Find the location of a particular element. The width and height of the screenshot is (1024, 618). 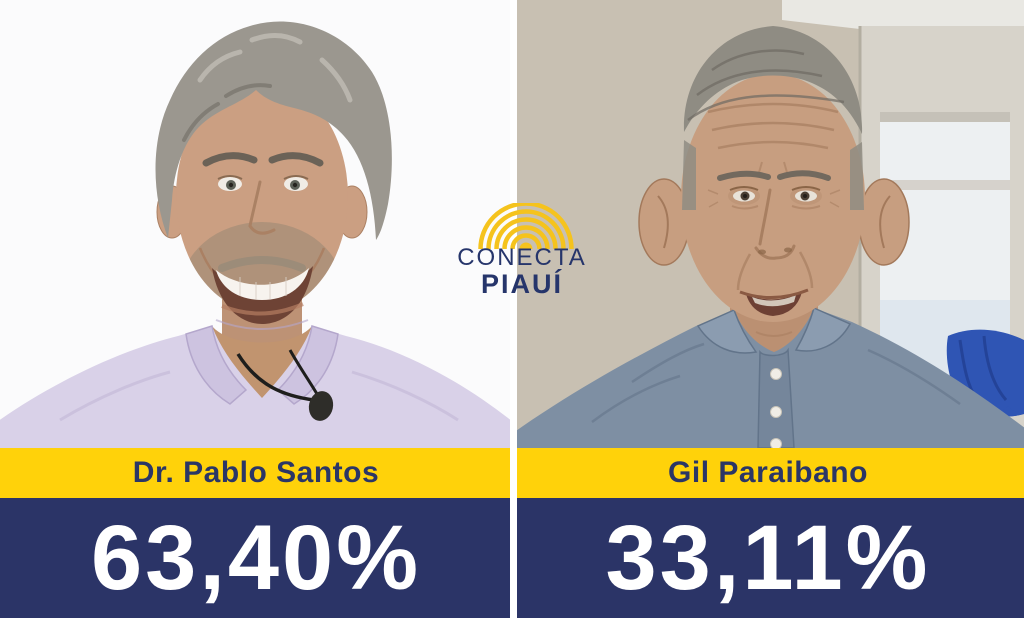

logo-arcs-icon is located at coordinates (526, 226).